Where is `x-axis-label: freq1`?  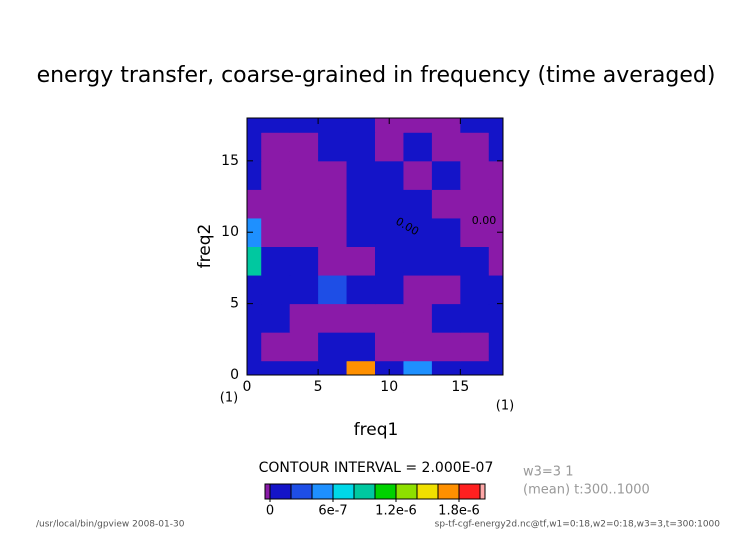 x-axis-label: freq1 is located at coordinates (376, 430).